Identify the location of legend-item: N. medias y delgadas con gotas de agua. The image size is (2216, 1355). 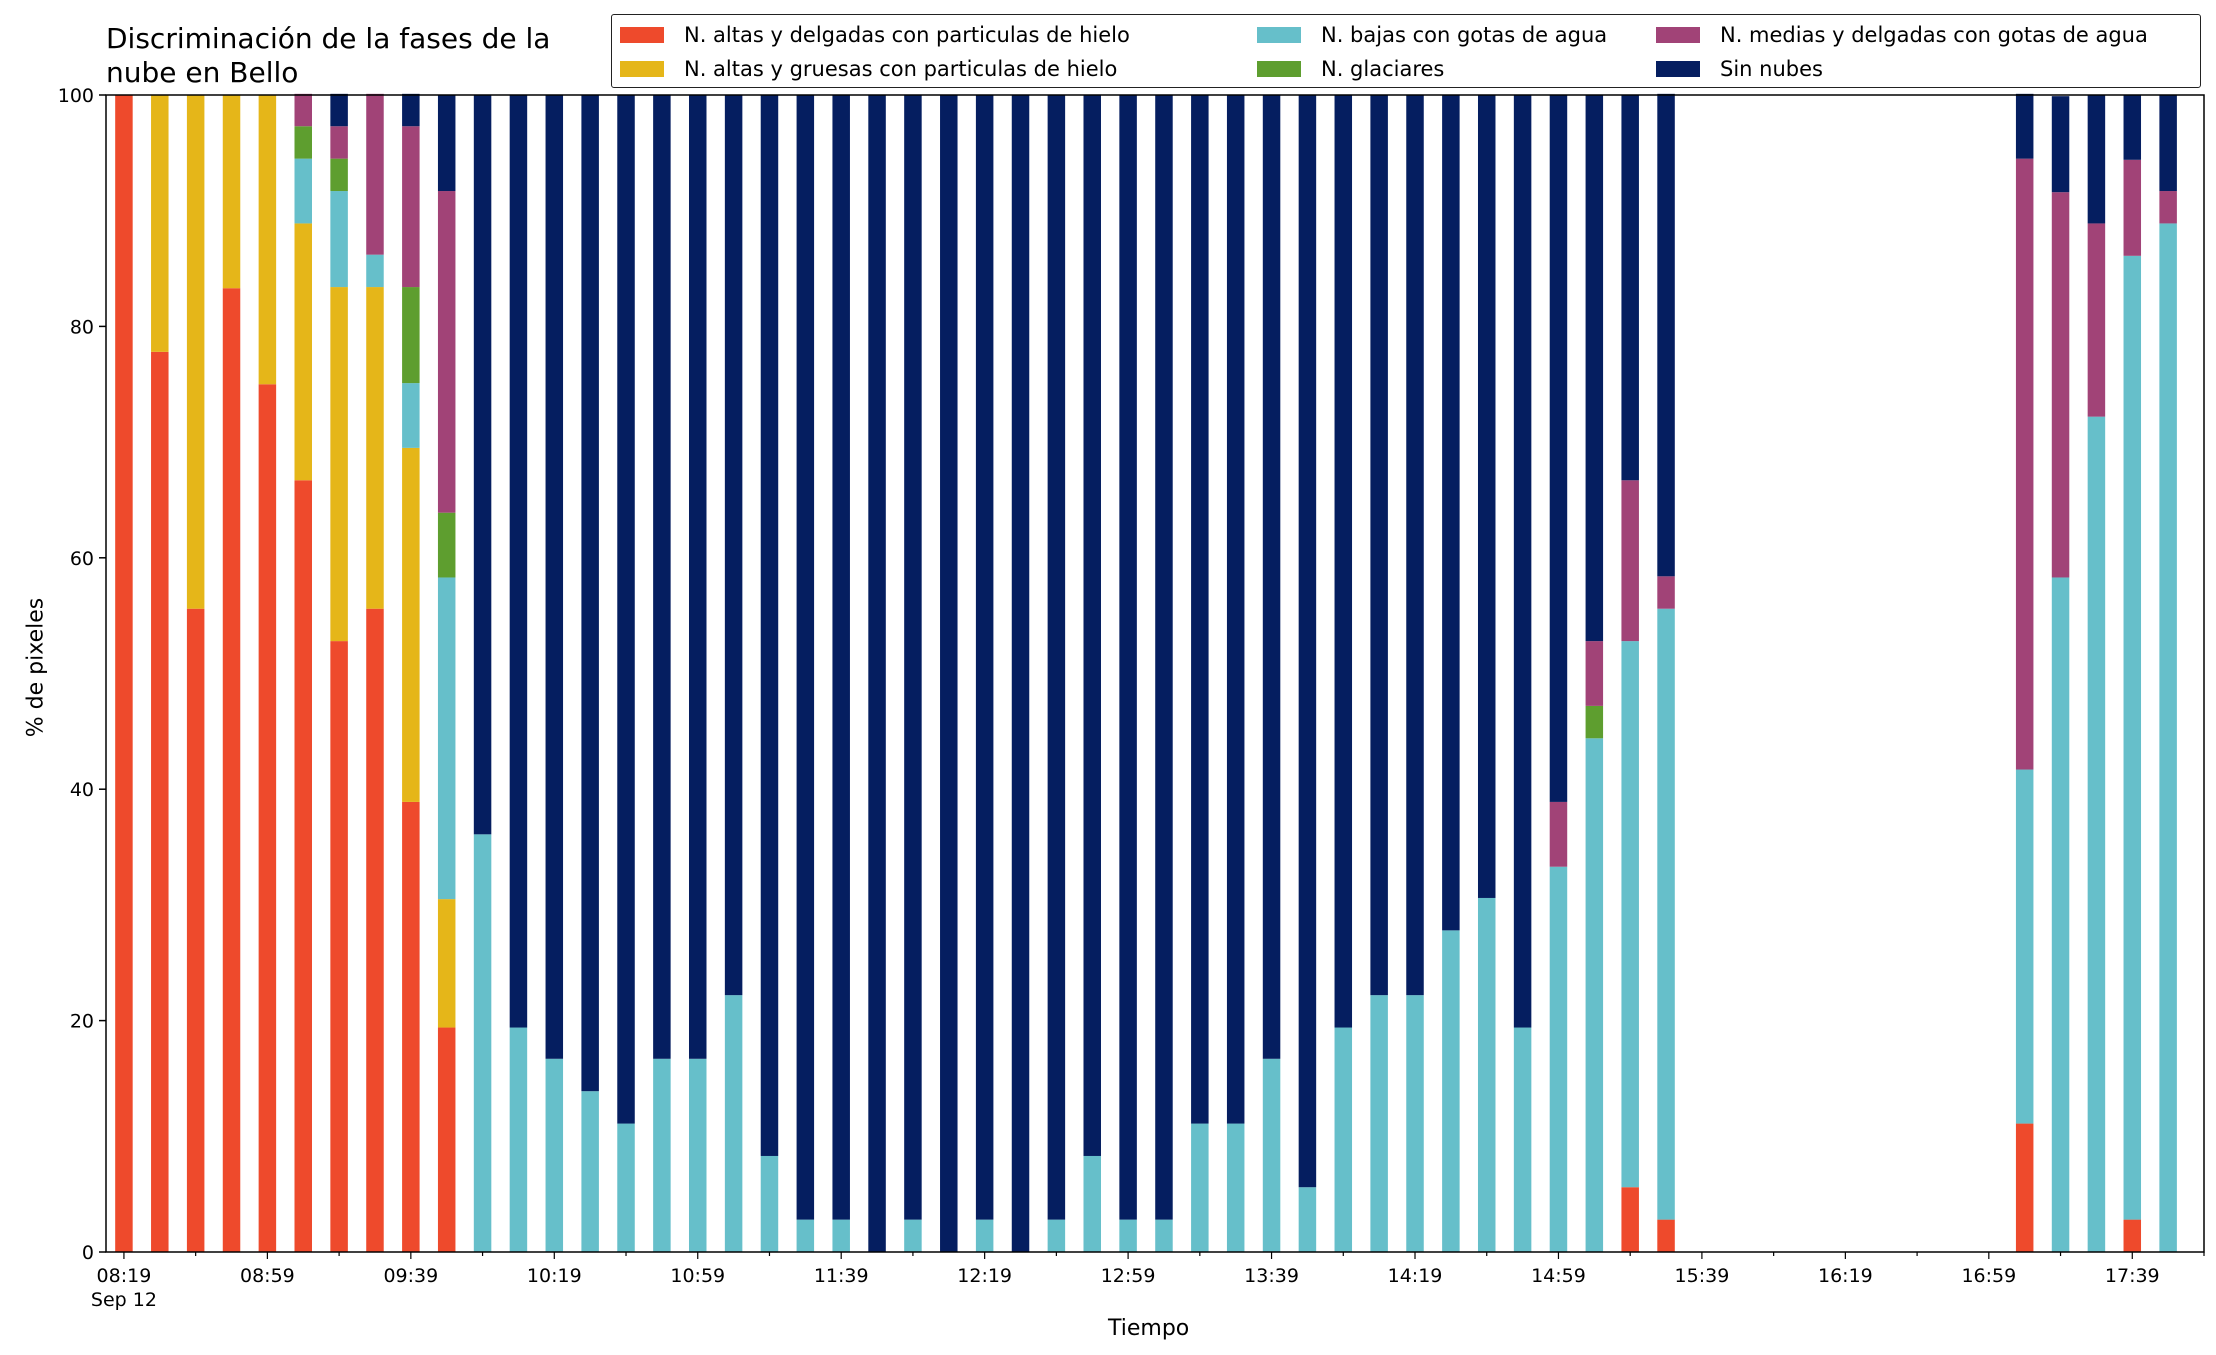
(1902, 35).